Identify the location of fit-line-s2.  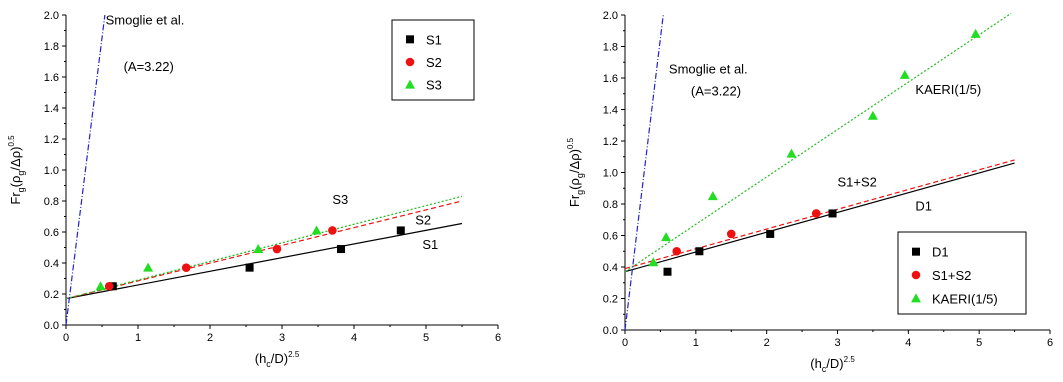
(264, 250).